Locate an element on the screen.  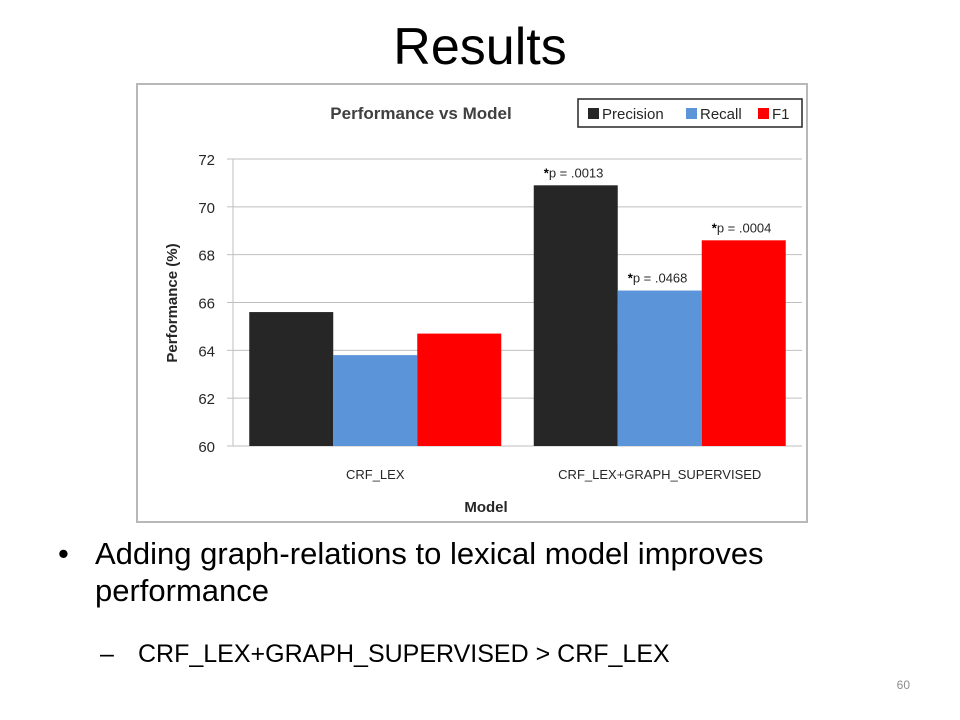
legend-swatch-f1 is located at coordinates (763, 113).